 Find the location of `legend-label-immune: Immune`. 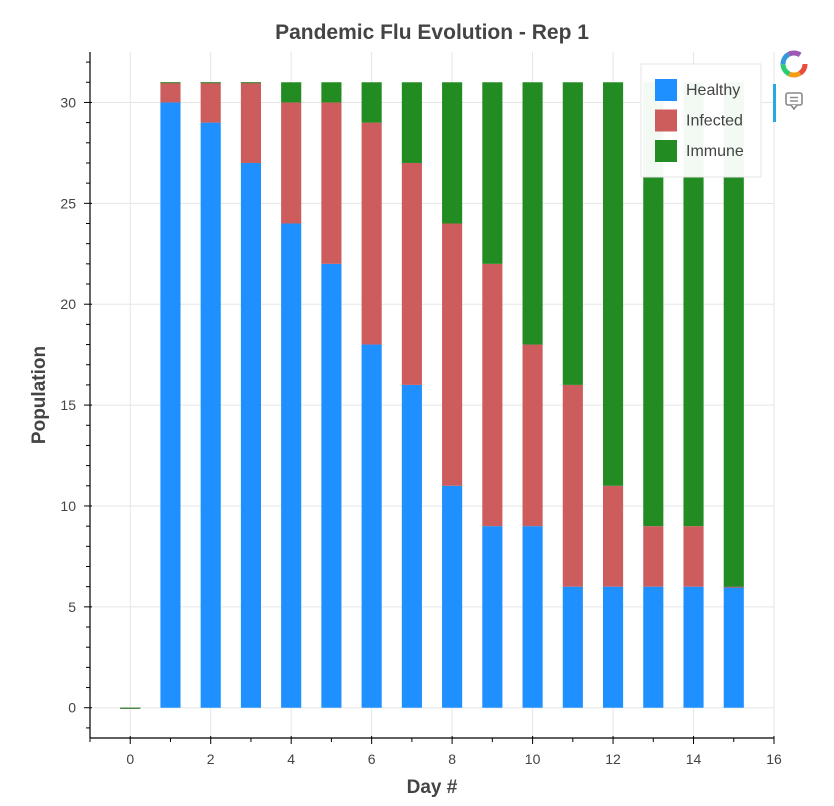

legend-label-immune: Immune is located at coordinates (715, 151).